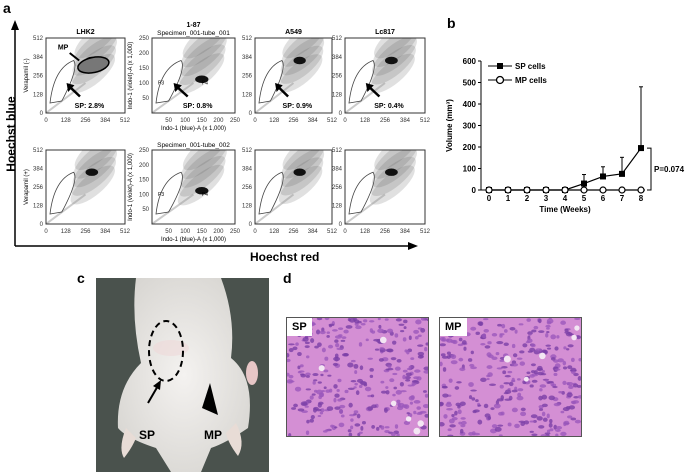  I want to click on x-tick-label: 3, so click(546, 198).